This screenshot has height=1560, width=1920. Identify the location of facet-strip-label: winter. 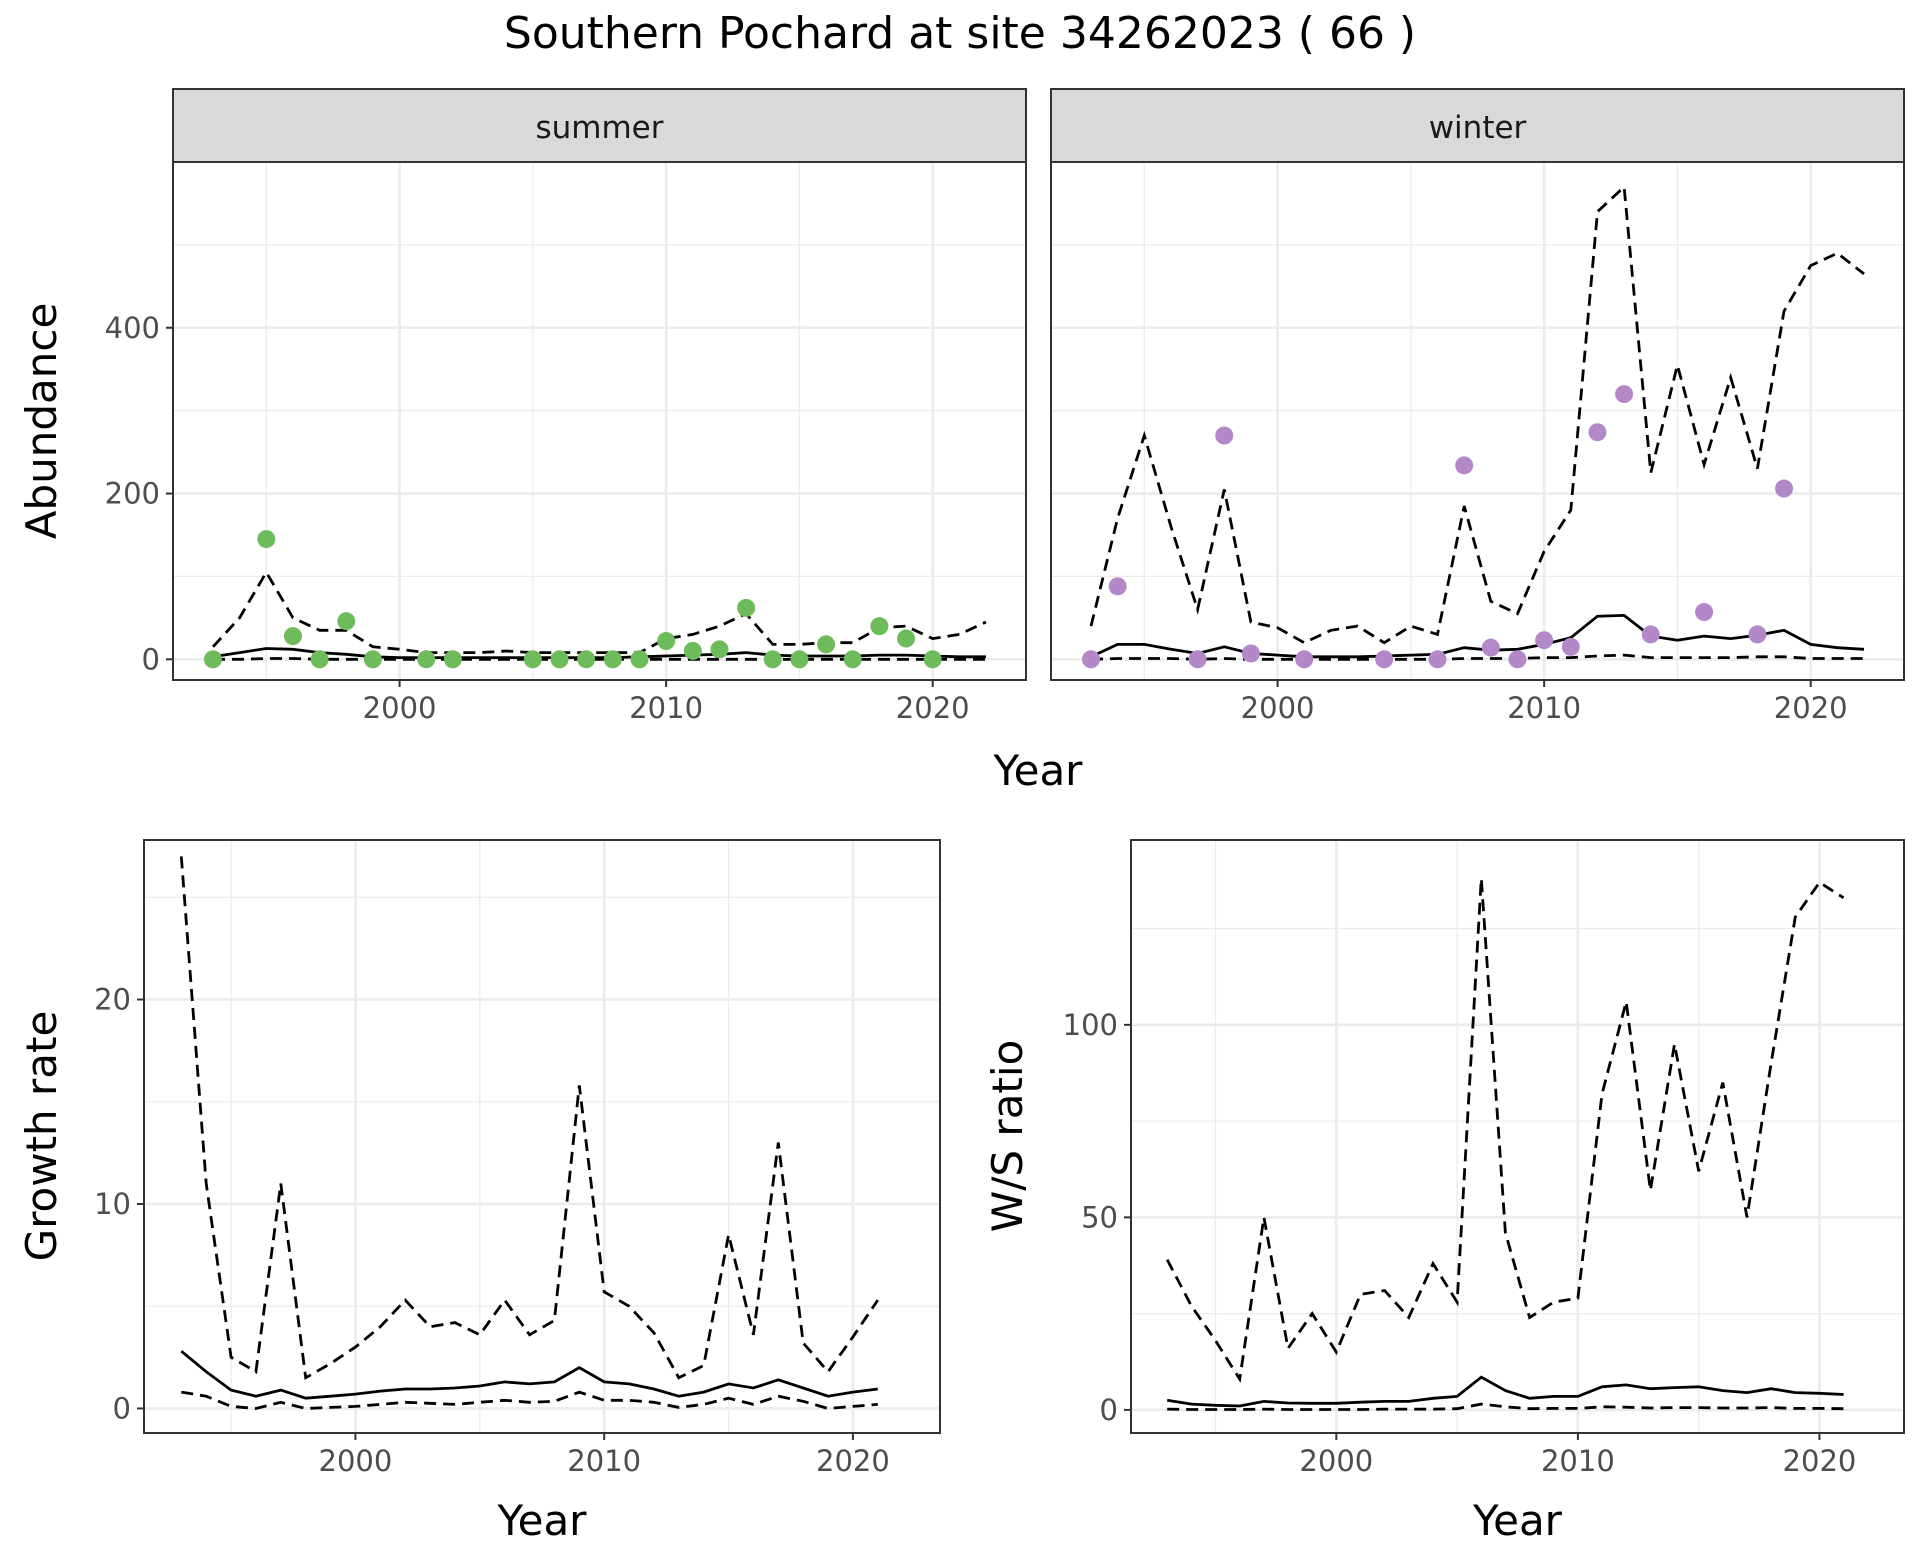
(1478, 128).